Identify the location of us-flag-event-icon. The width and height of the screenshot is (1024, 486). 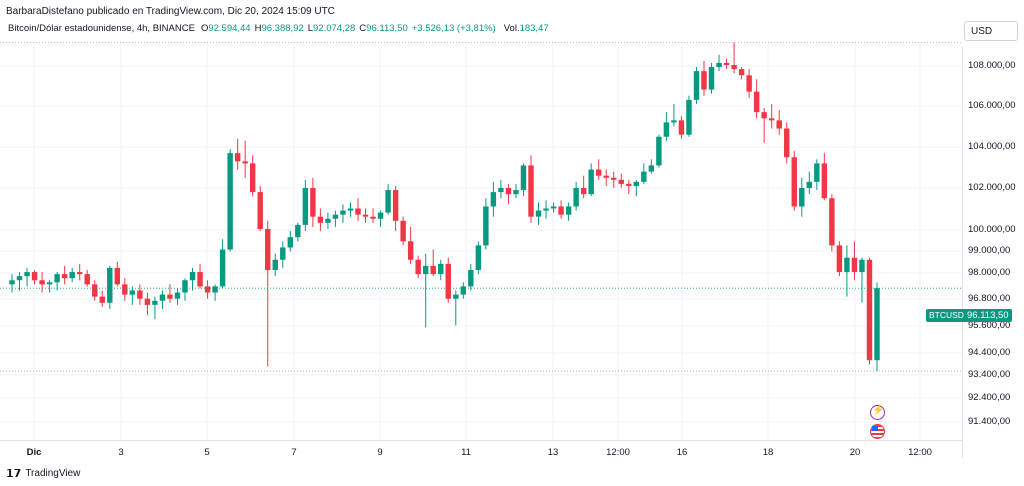
(877, 431).